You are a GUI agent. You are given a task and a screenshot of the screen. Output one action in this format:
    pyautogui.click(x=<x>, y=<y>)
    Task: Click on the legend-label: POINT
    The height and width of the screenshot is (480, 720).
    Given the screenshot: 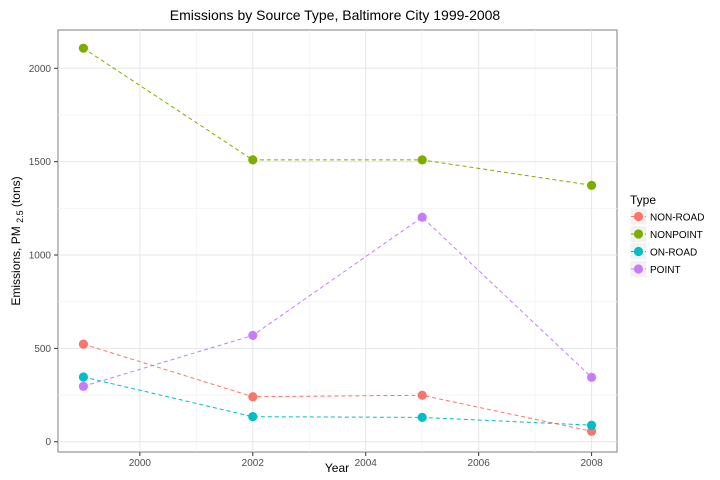 What is the action you would take?
    pyautogui.click(x=665, y=270)
    